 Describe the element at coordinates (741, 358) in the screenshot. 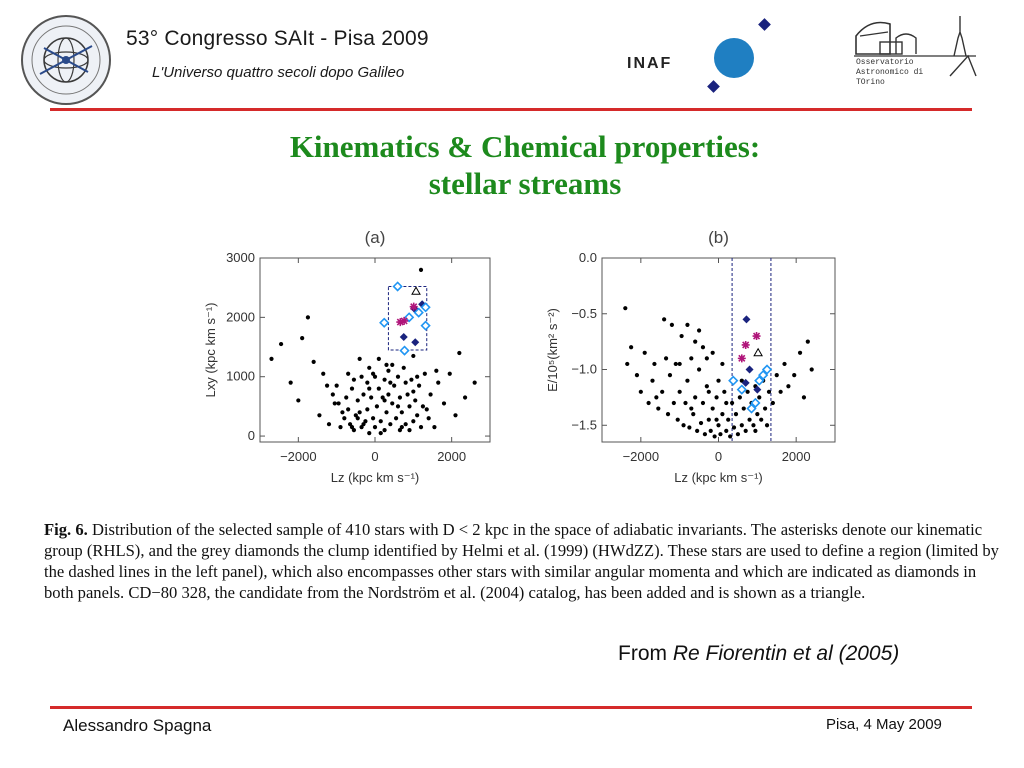

I see `asterisk-marker` at that location.